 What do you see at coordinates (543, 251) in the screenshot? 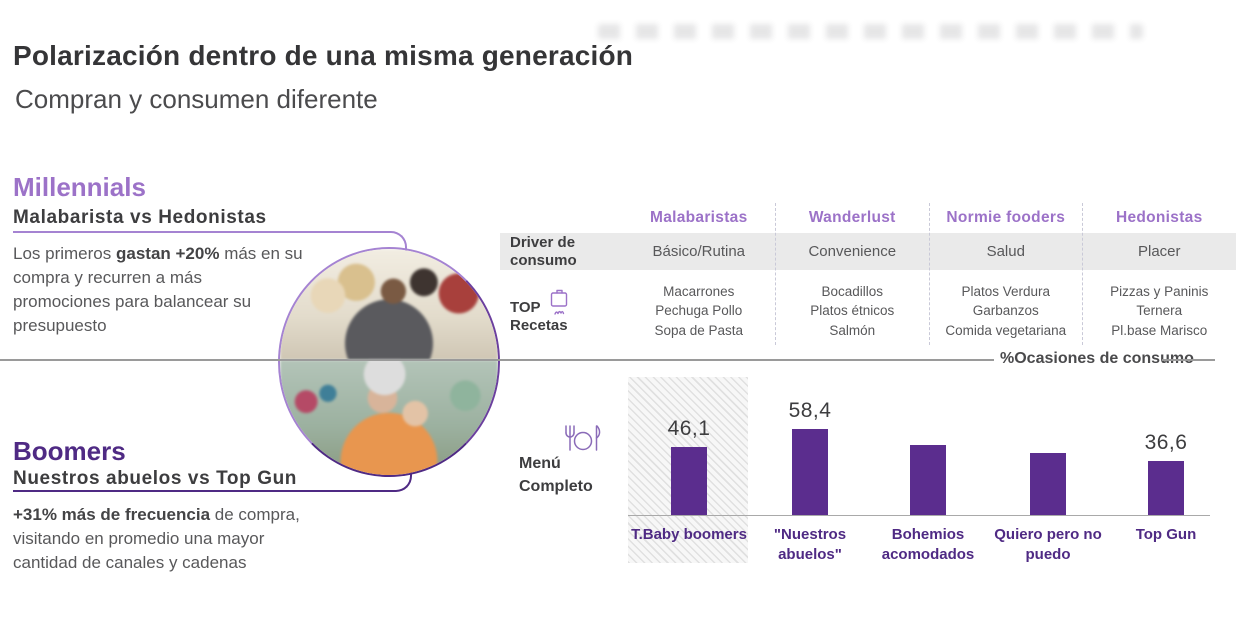
I see `driver-row-label: Driver de consumo` at bounding box center [543, 251].